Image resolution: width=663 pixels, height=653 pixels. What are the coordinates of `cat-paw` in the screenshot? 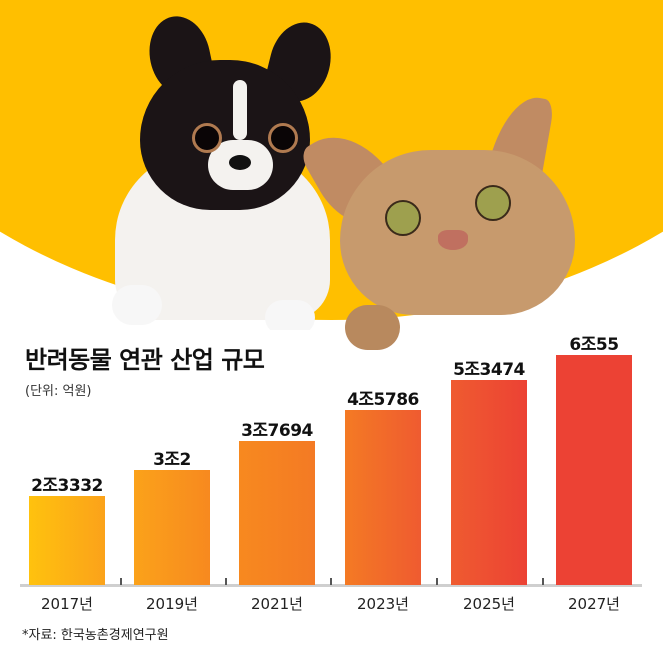 It's located at (372, 327).